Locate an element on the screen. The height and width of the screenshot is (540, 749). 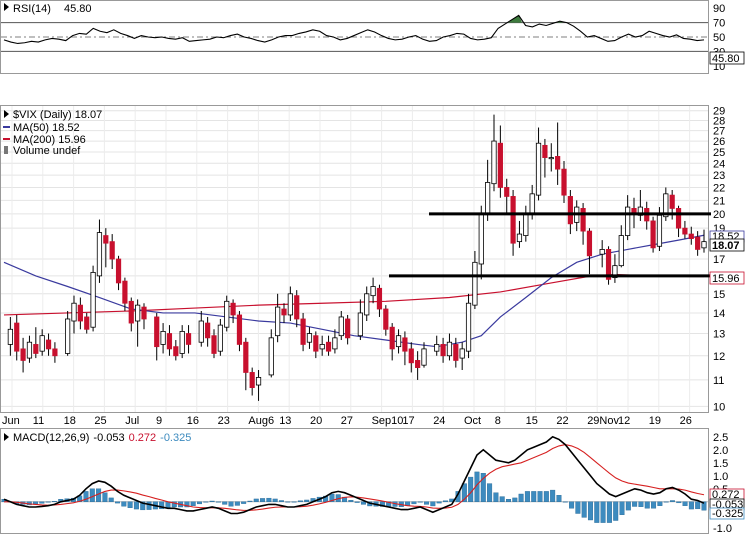
macd-tick-label: 2.0 is located at coordinates (720, 451).